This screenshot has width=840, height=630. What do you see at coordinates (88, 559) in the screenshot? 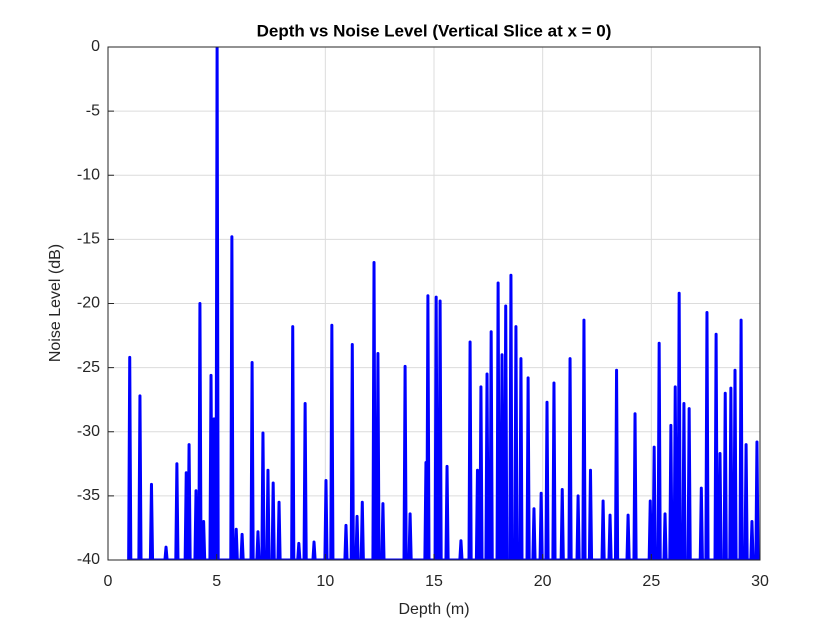
I see `y-tick-label: -40` at bounding box center [88, 559].